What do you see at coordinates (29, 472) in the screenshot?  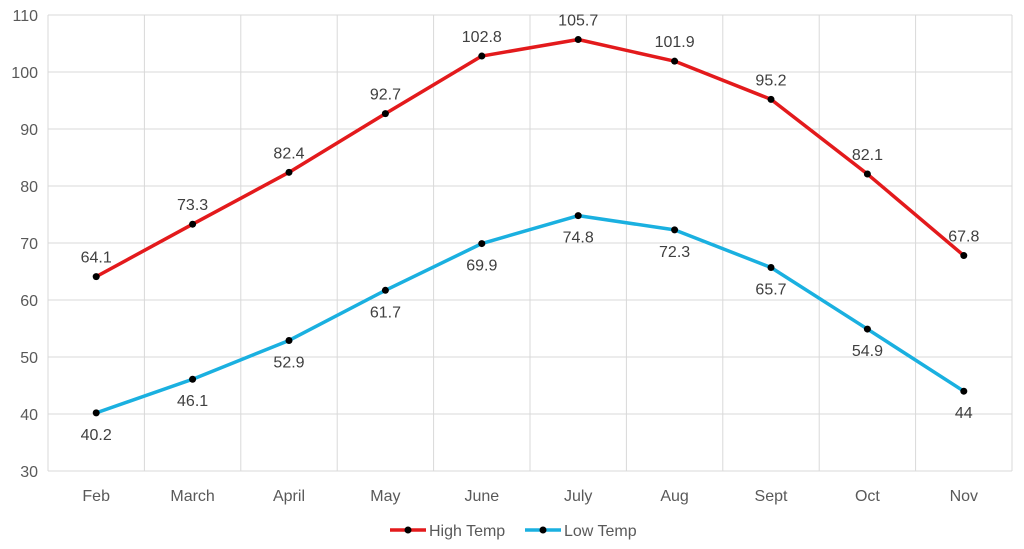 I see `y-tick-label: 30` at bounding box center [29, 472].